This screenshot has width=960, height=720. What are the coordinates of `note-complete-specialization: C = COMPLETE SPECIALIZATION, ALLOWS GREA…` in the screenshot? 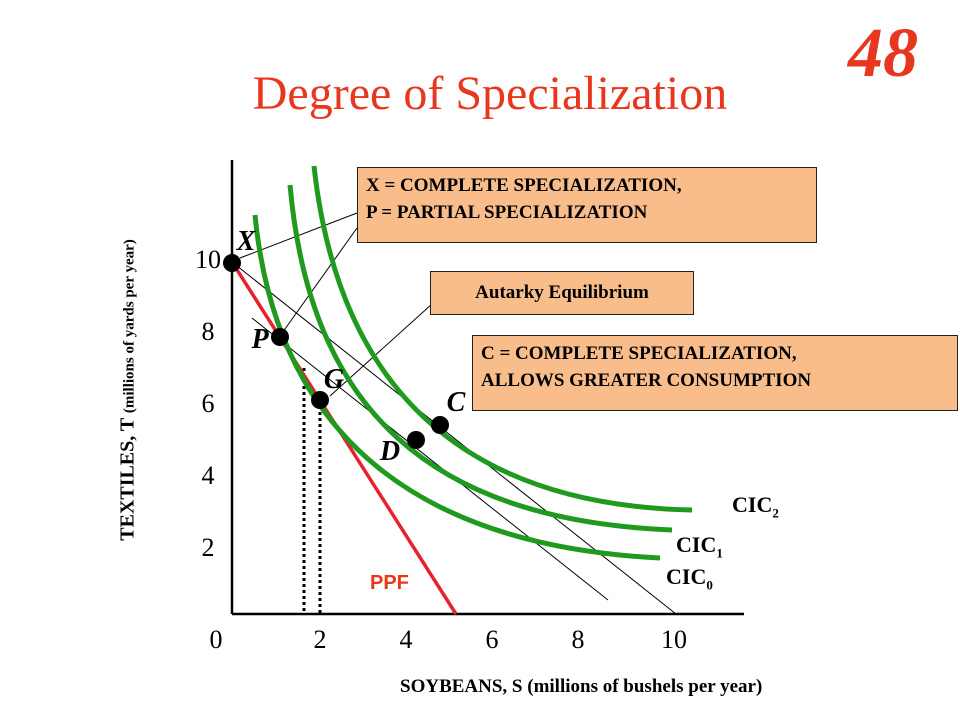 It's located at (715, 373).